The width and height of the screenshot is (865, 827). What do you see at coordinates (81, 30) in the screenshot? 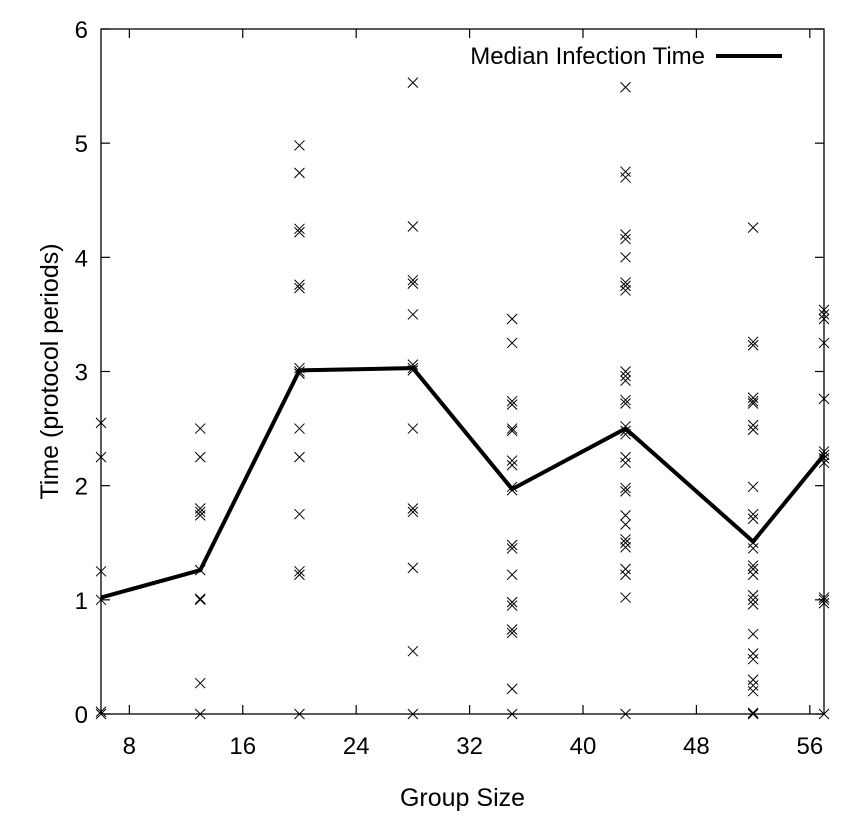
I see `y-tick-label: 6` at bounding box center [81, 30].